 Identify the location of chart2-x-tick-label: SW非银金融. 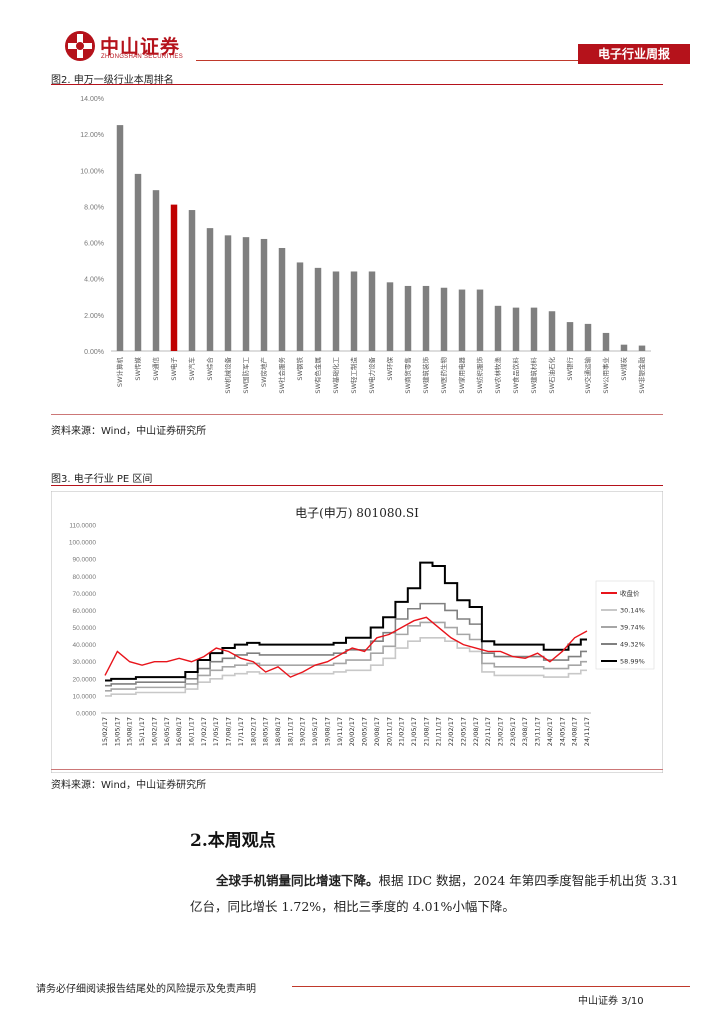
(641, 375).